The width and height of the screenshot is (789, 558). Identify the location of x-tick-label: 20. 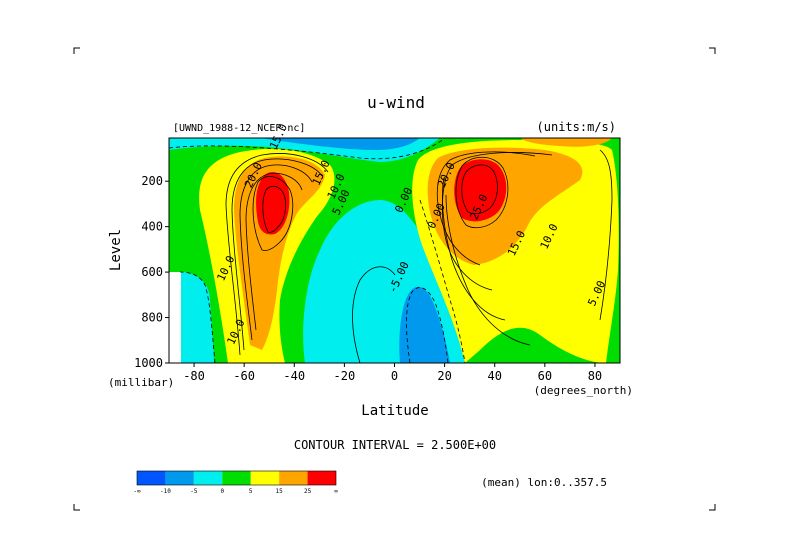
(444, 376).